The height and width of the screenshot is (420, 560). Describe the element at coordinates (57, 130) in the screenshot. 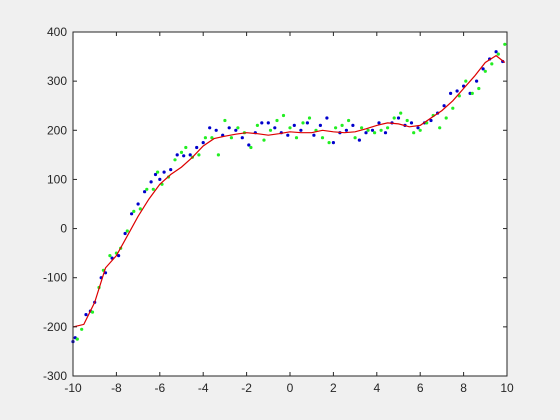

I see `y-tick-label: 200` at that location.